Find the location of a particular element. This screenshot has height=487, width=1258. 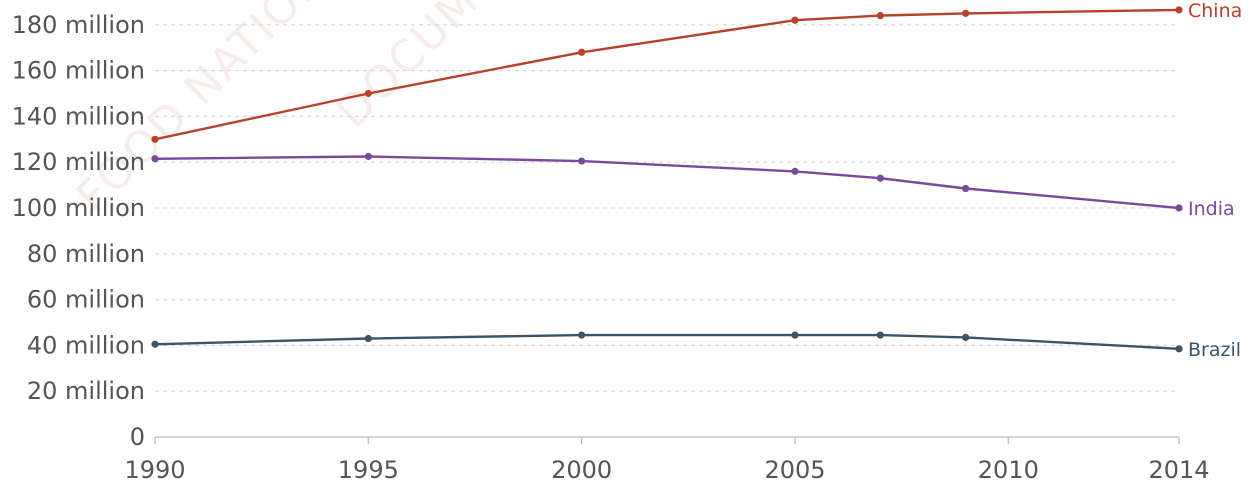

watermark-text-2: DOCUMENT is located at coordinates (441, 69).